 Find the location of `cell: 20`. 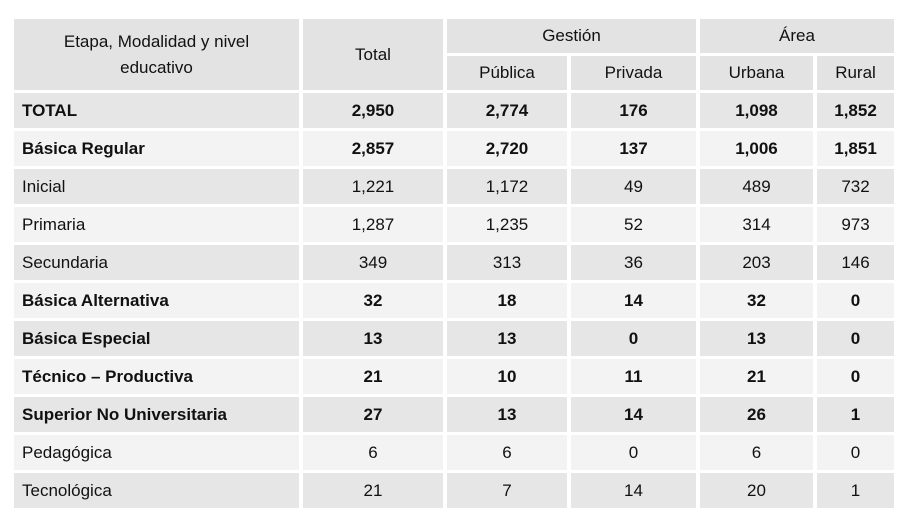

cell: 20 is located at coordinates (756, 490).